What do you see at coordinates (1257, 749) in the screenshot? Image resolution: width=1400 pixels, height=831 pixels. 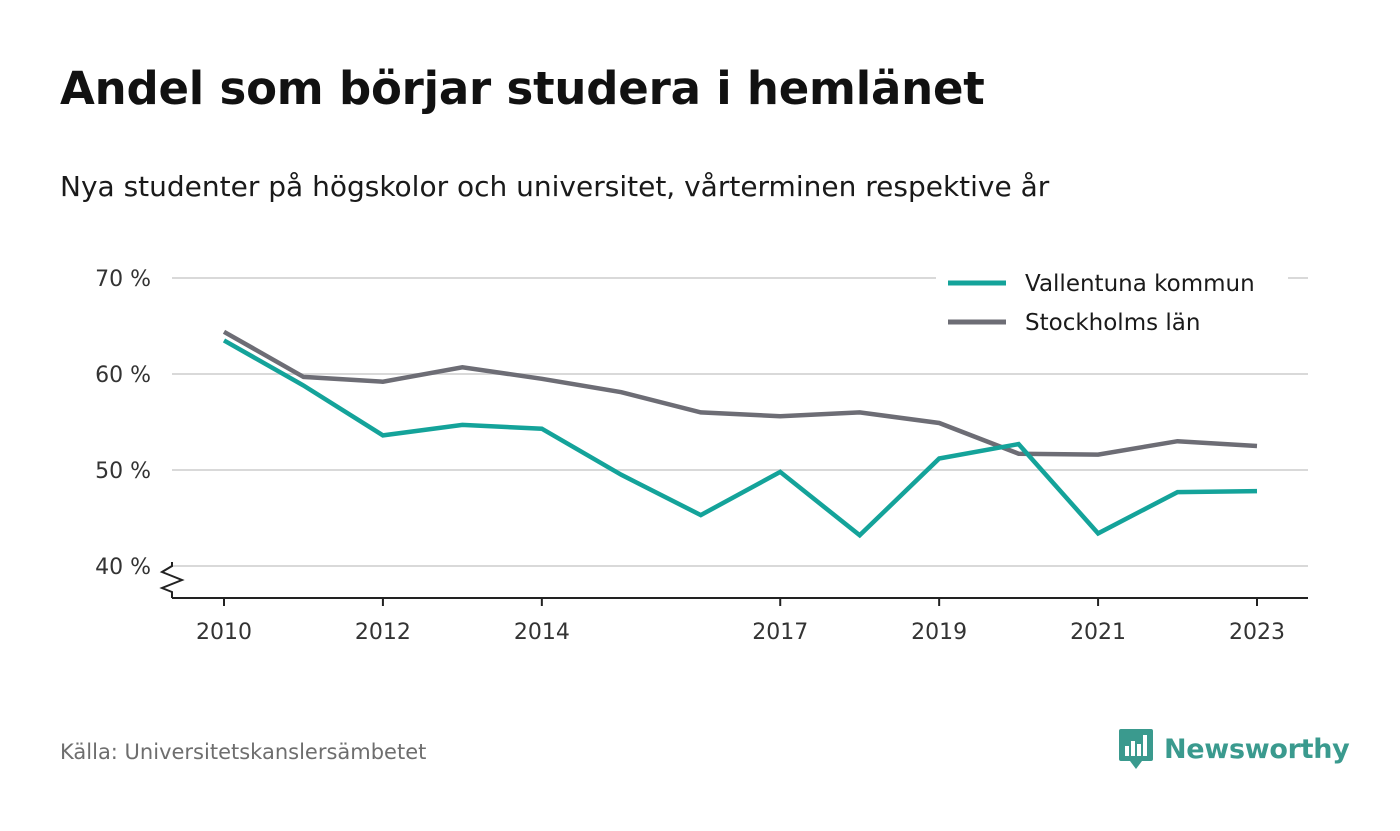 I see `brand-name: Newsworthy` at bounding box center [1257, 749].